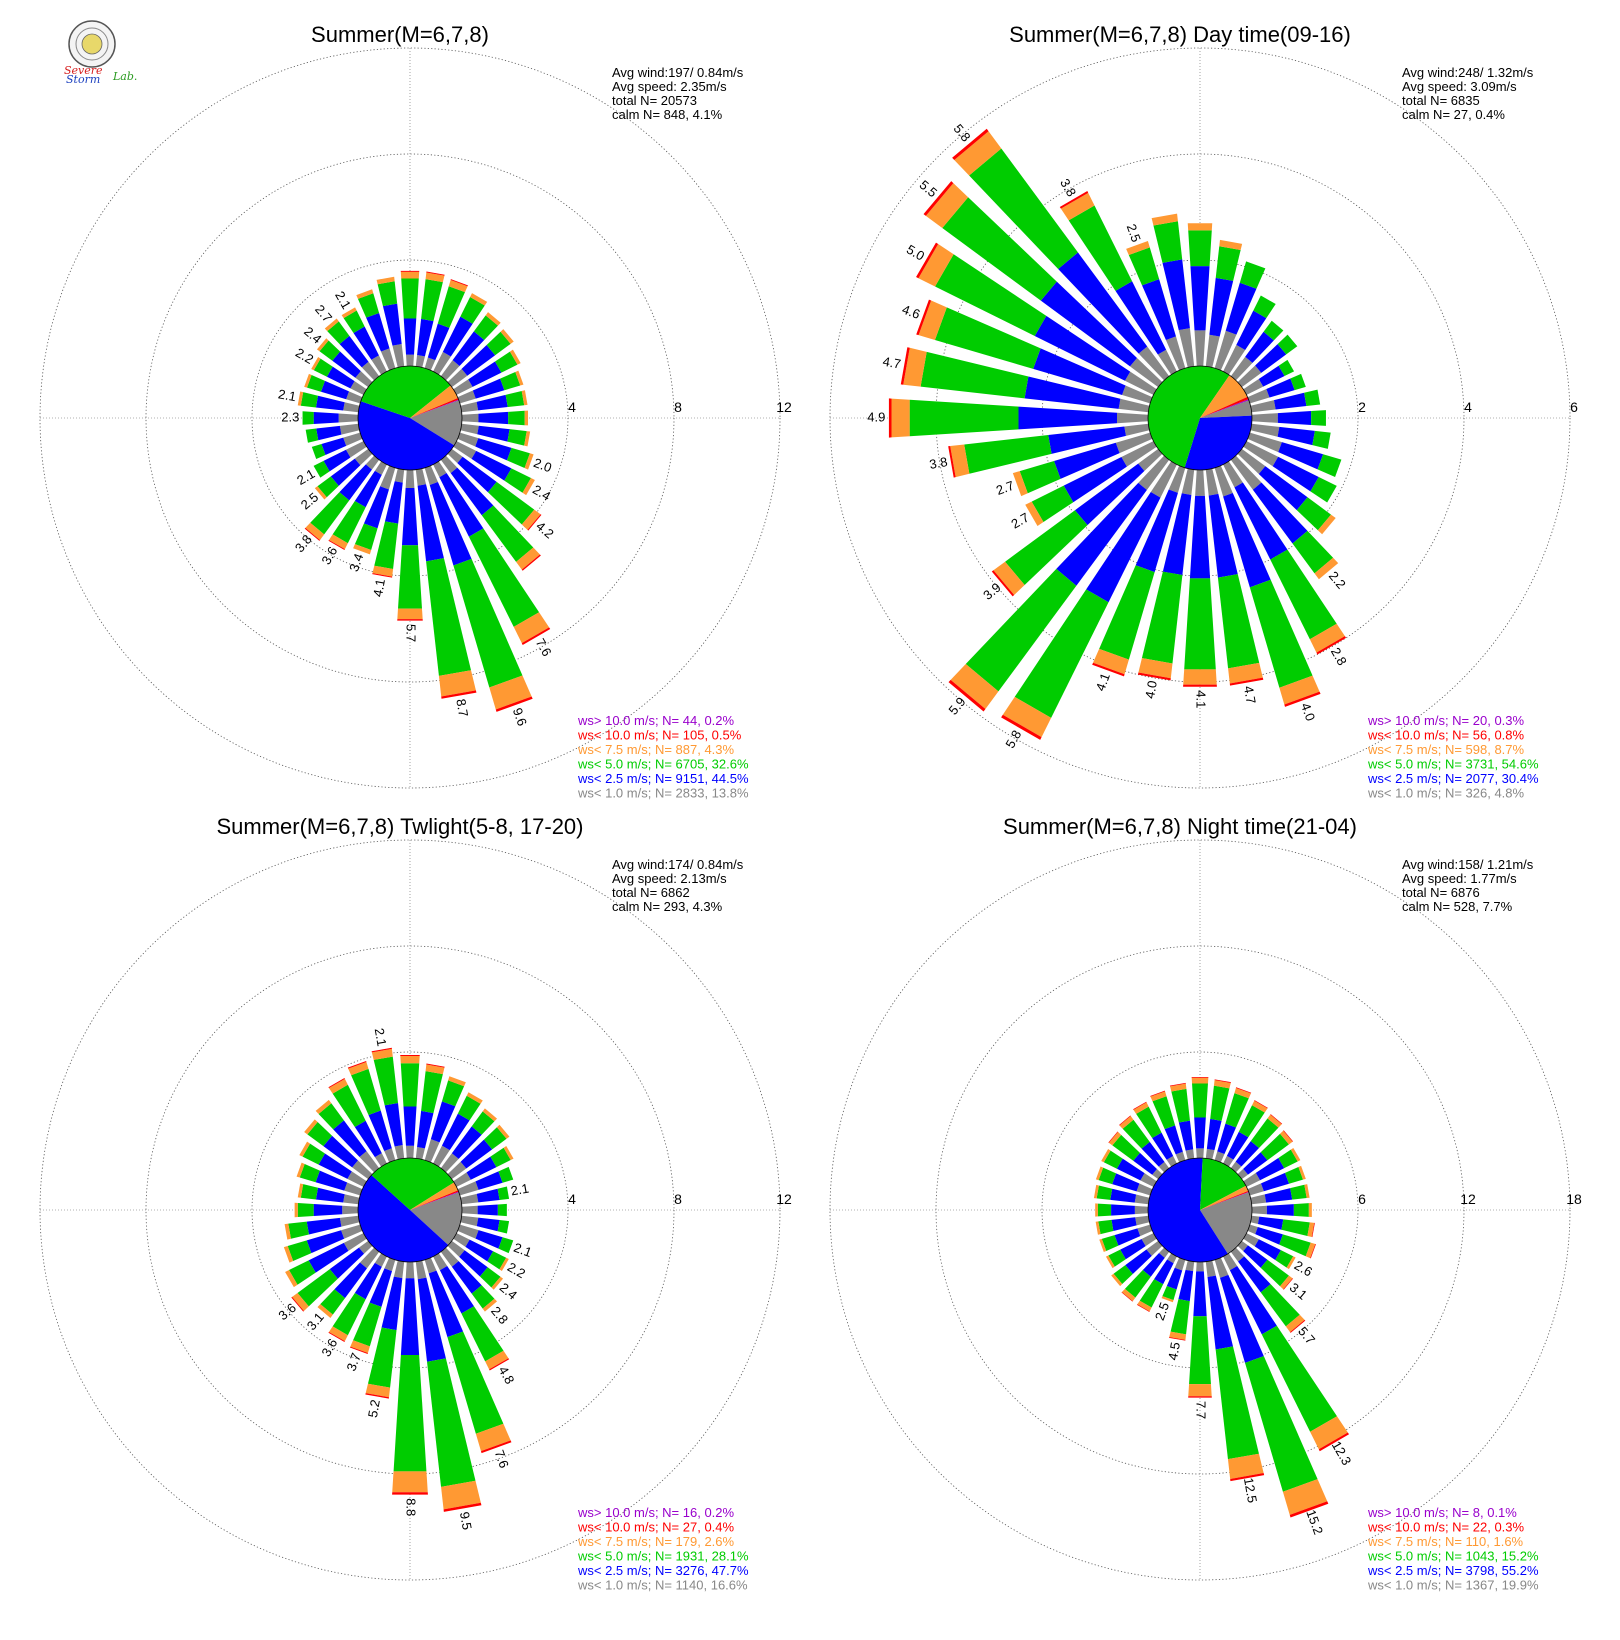 This screenshot has width=1620, height=1640. Describe the element at coordinates (400, 34) in the screenshot. I see `panel-title: Summer(M=6,7,8)` at that location.